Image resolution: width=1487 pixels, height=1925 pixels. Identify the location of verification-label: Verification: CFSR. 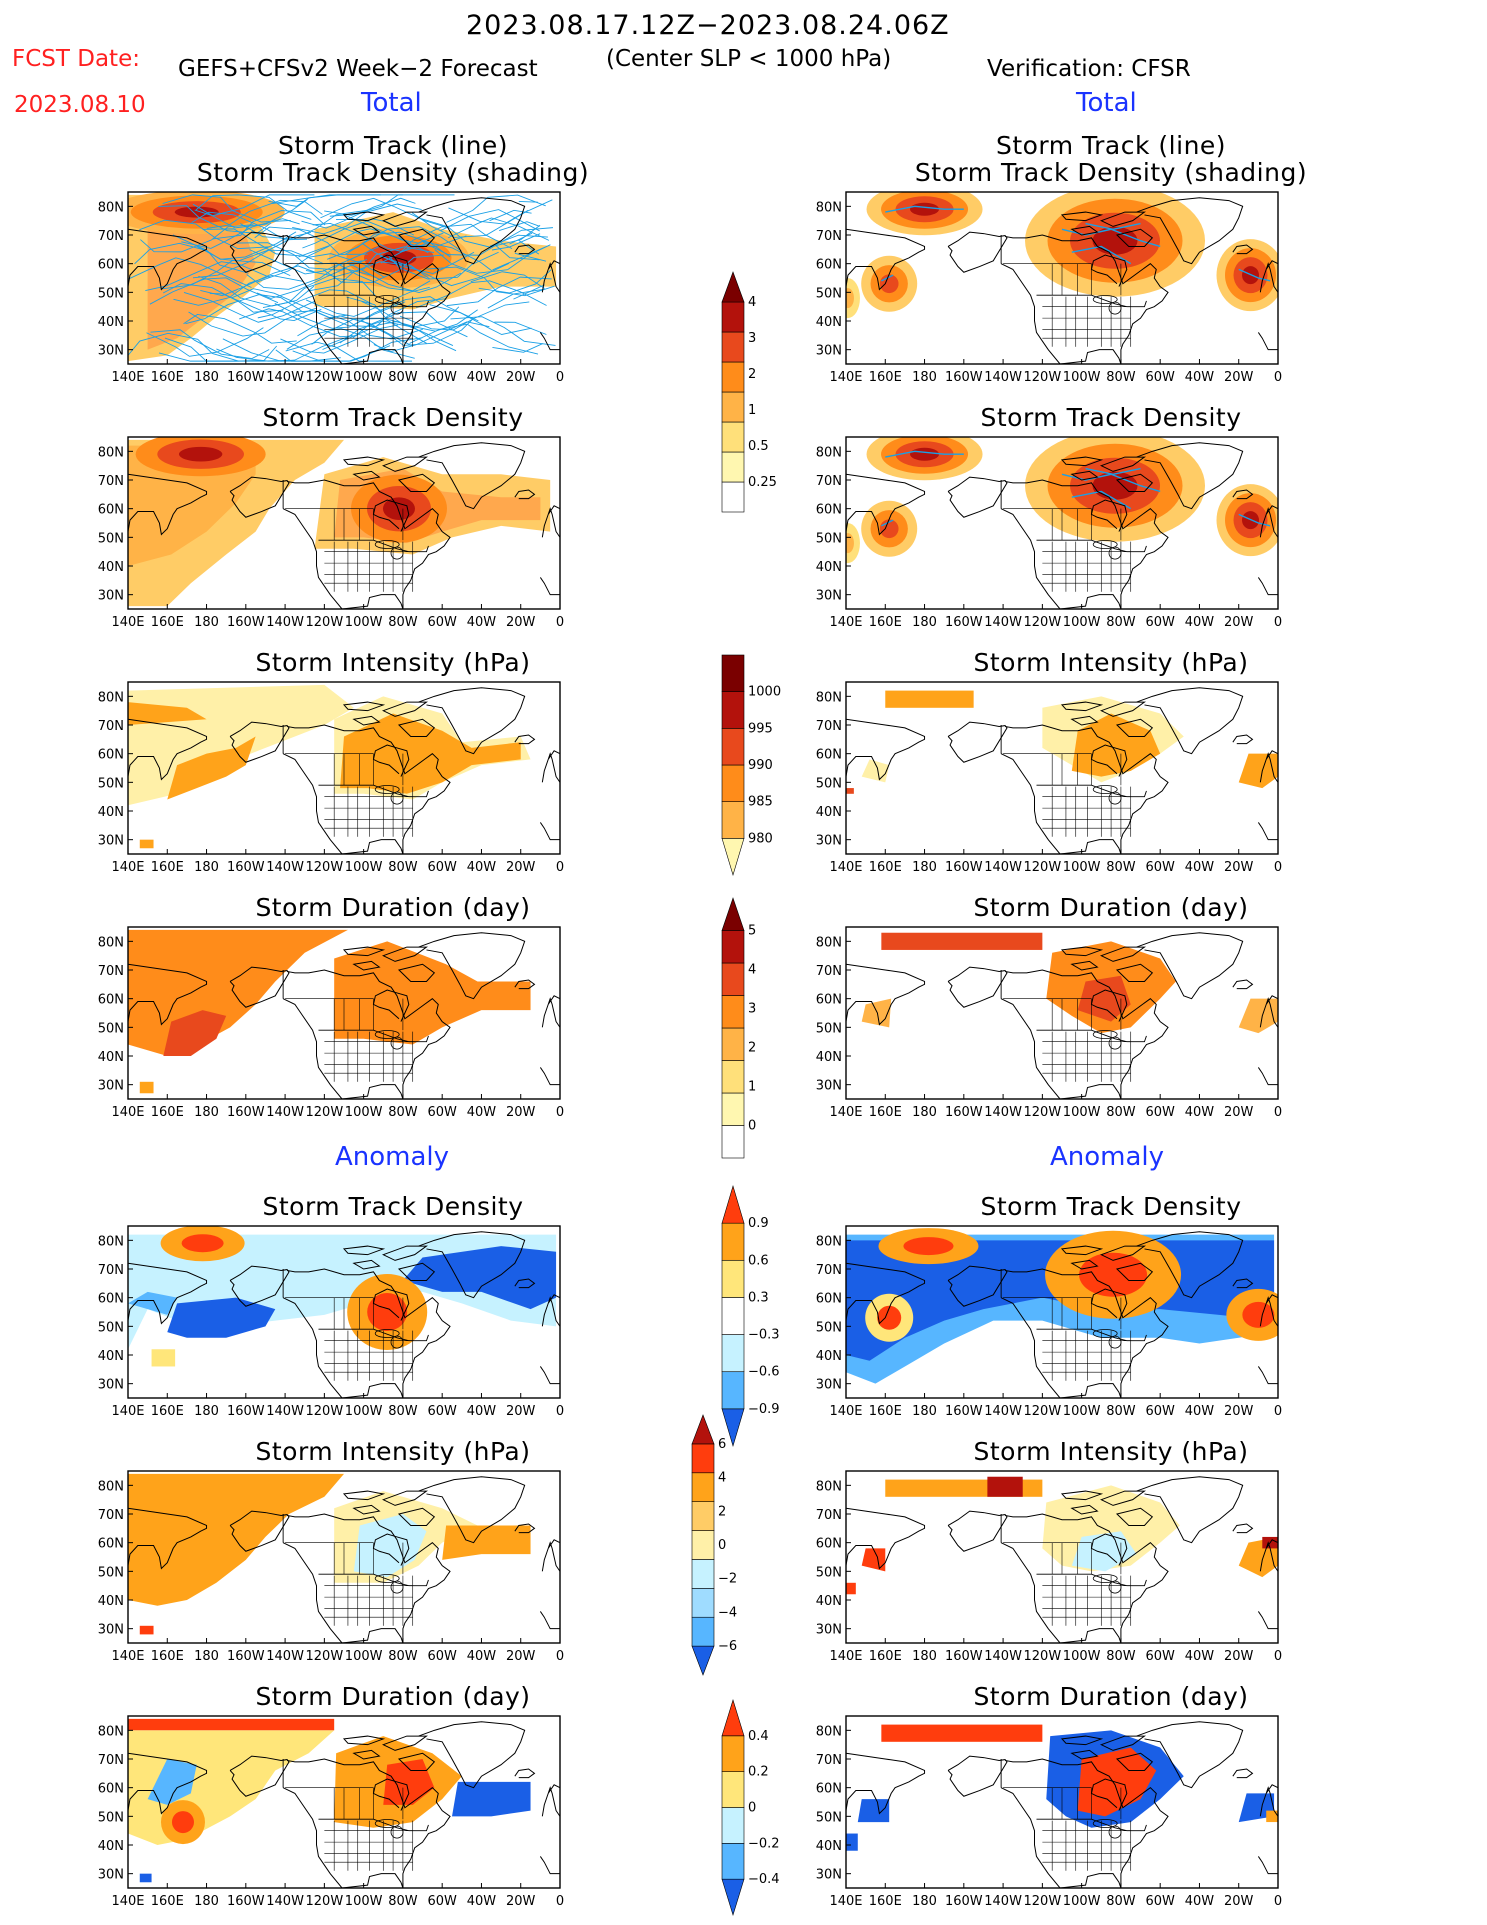
(1089, 69).